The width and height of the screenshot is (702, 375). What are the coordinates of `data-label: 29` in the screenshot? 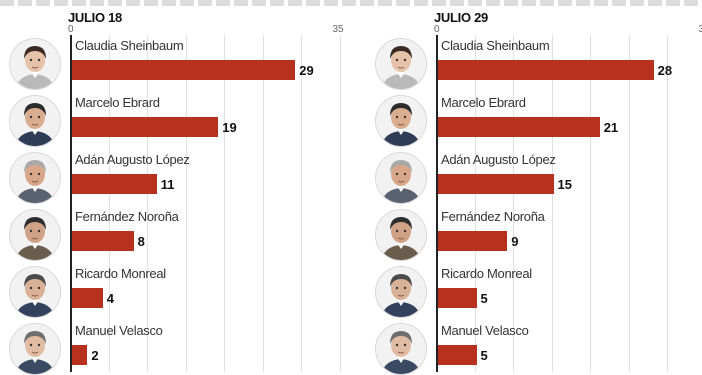 It's located at (306, 70).